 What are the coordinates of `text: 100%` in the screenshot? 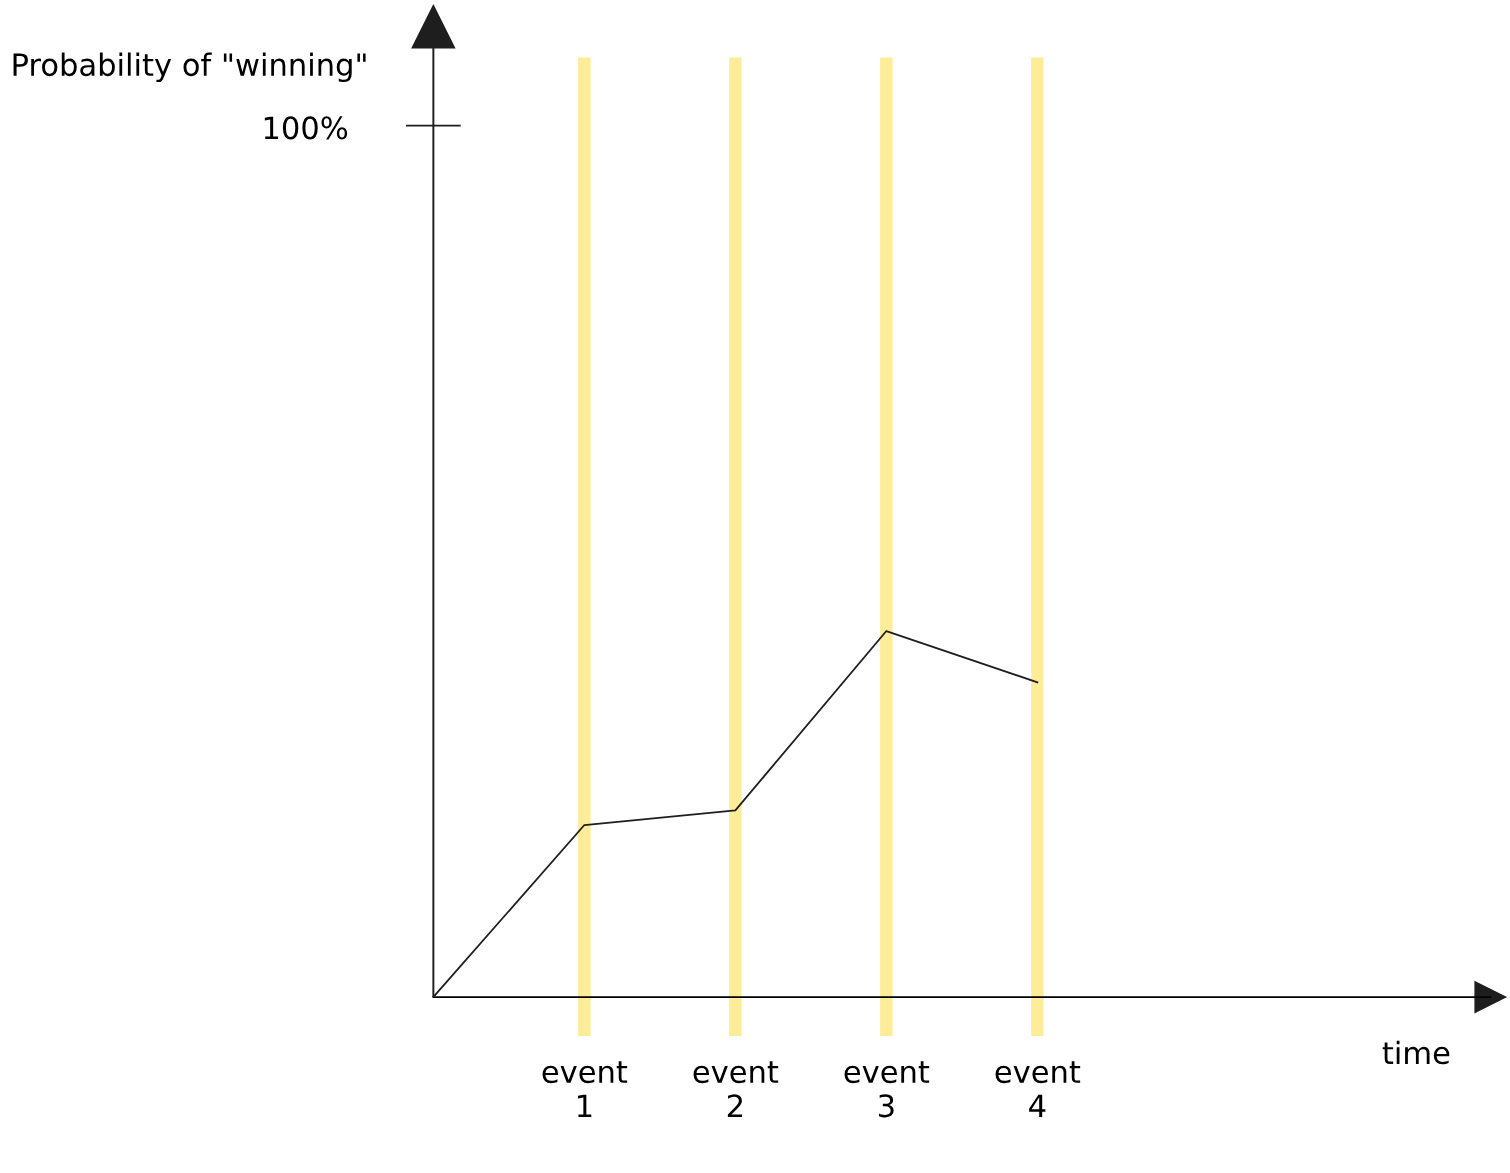 It's located at (306, 128).